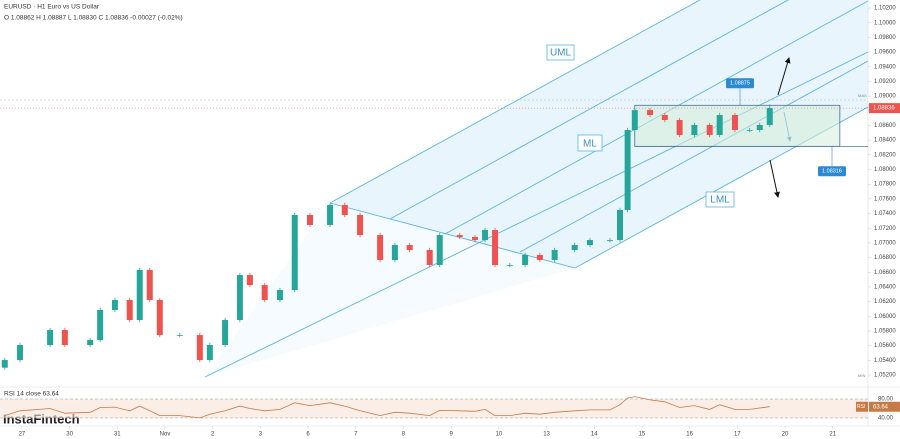 Image resolution: width=900 pixels, height=439 pixels. Describe the element at coordinates (452, 235) in the screenshot. I see `pitchfork-handle` at that location.